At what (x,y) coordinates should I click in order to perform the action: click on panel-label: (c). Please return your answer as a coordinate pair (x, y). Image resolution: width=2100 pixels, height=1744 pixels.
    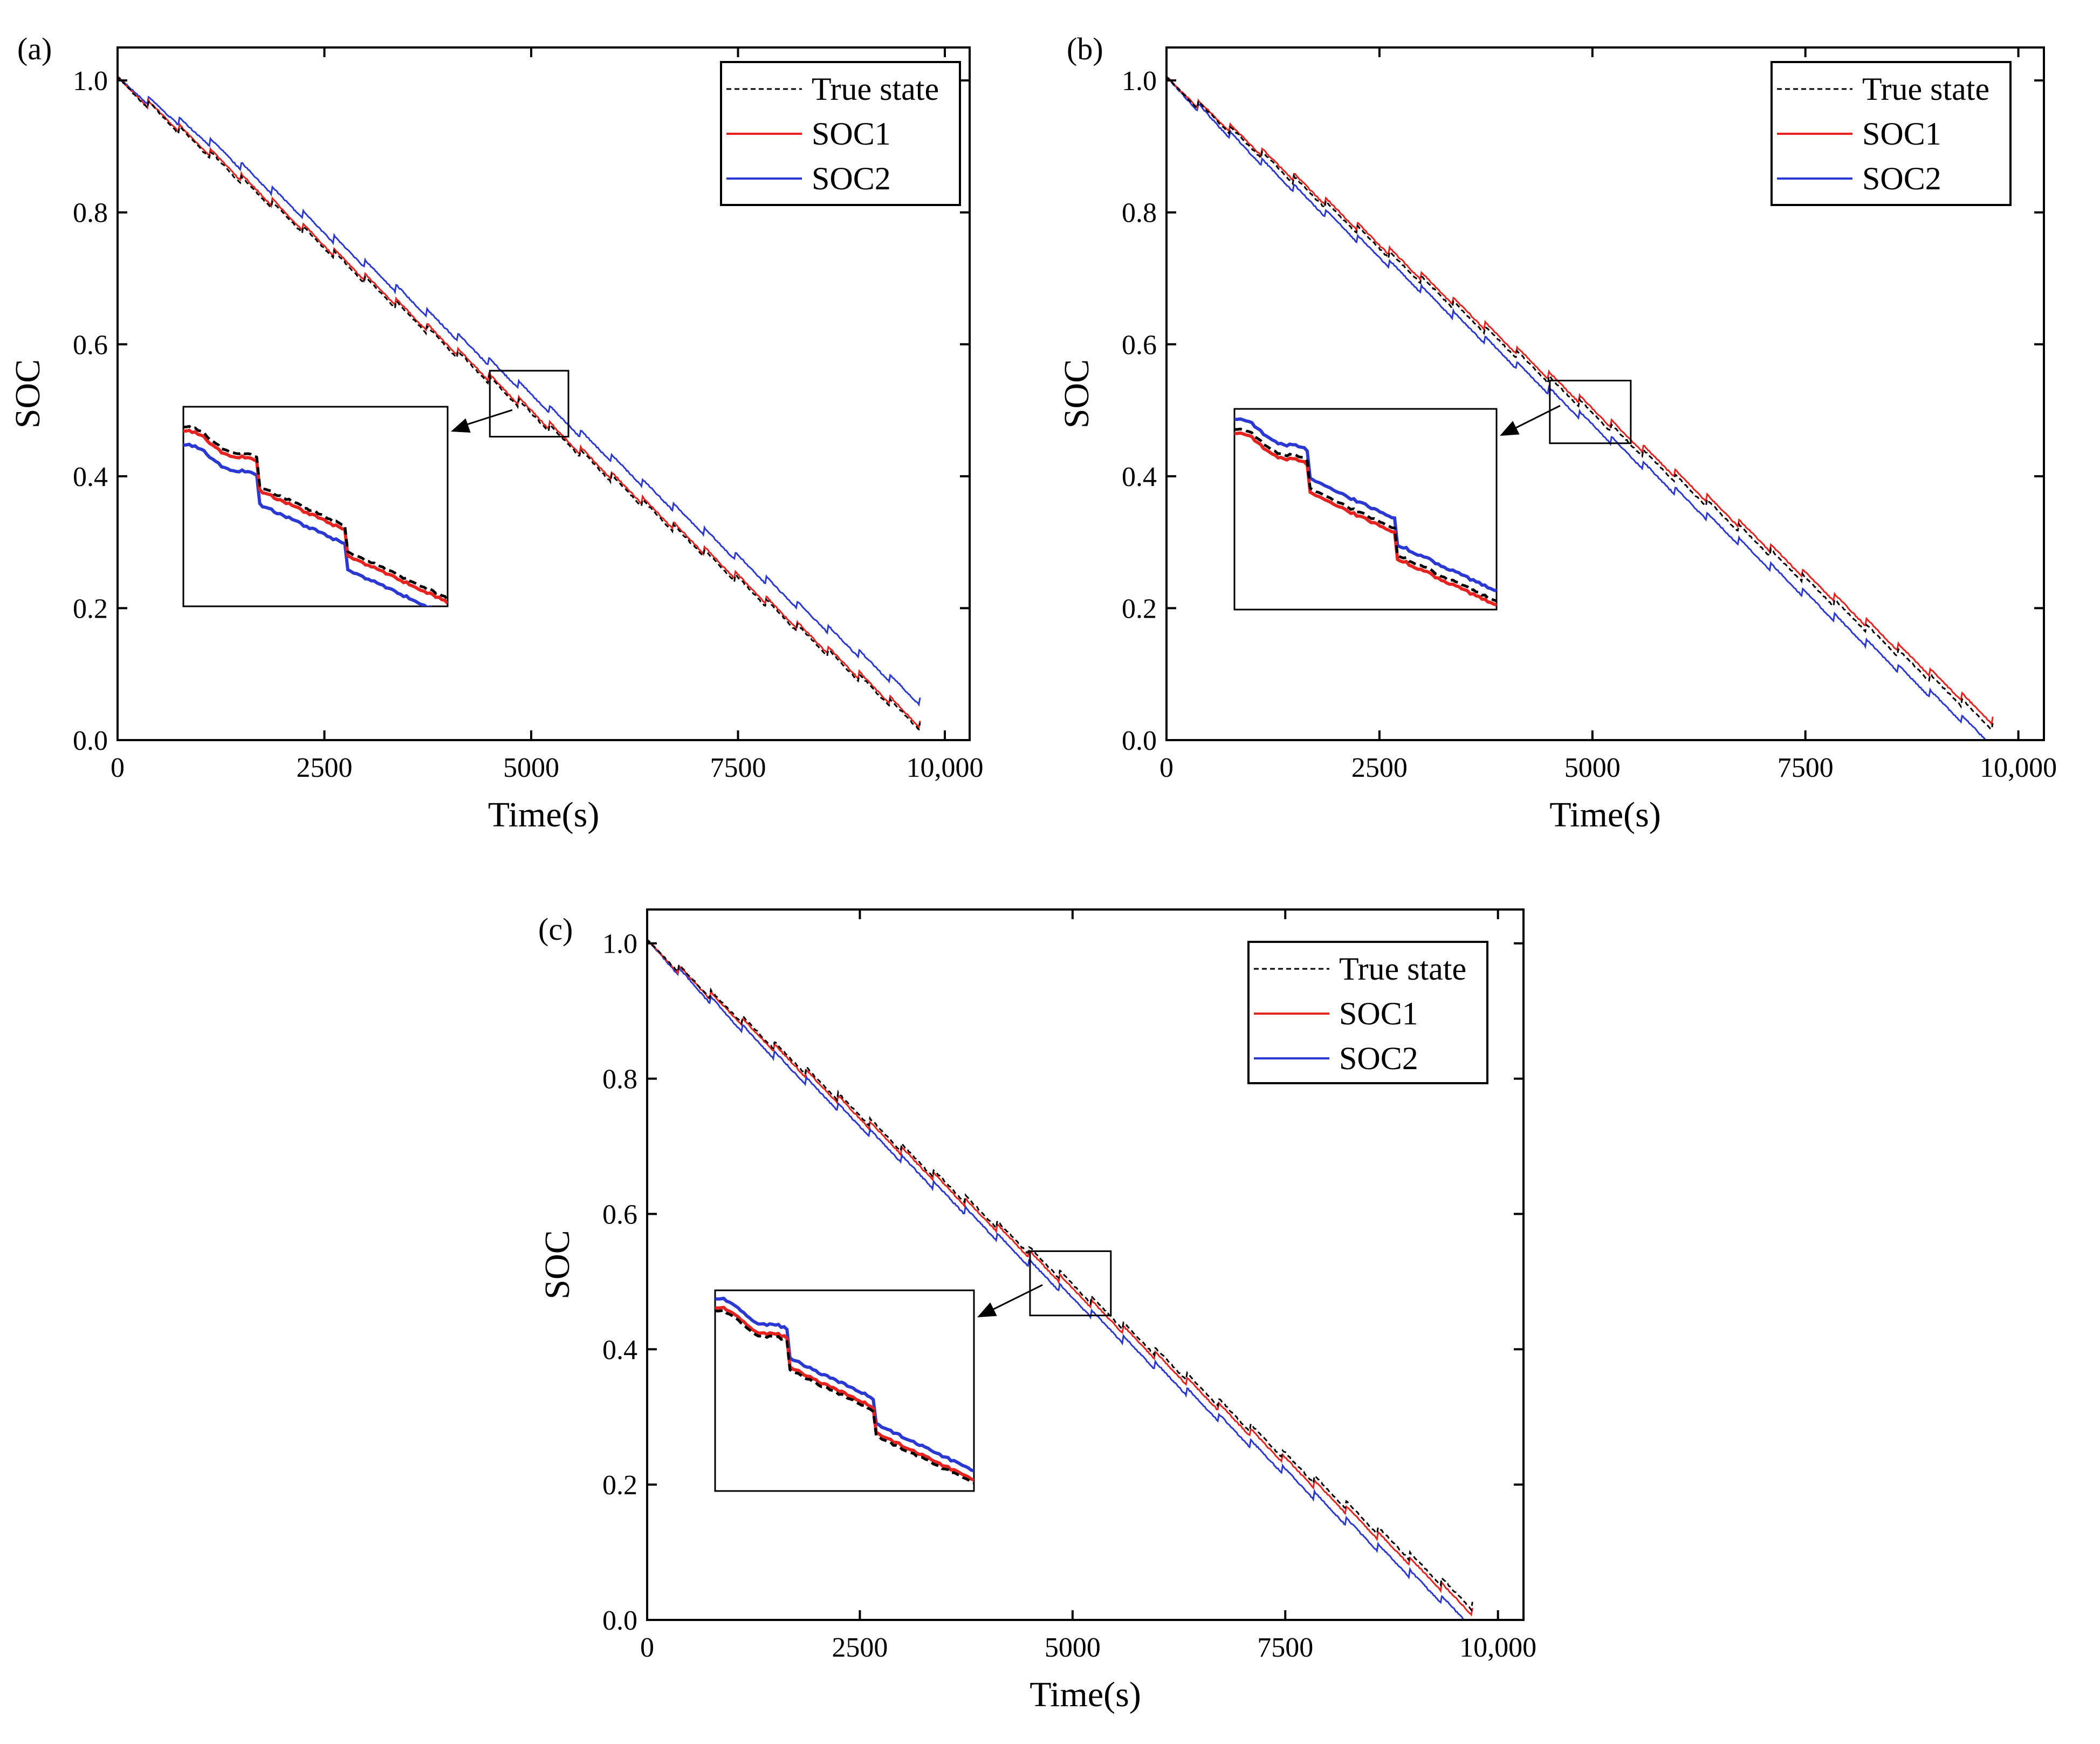
    Looking at the image, I should click on (555, 929).